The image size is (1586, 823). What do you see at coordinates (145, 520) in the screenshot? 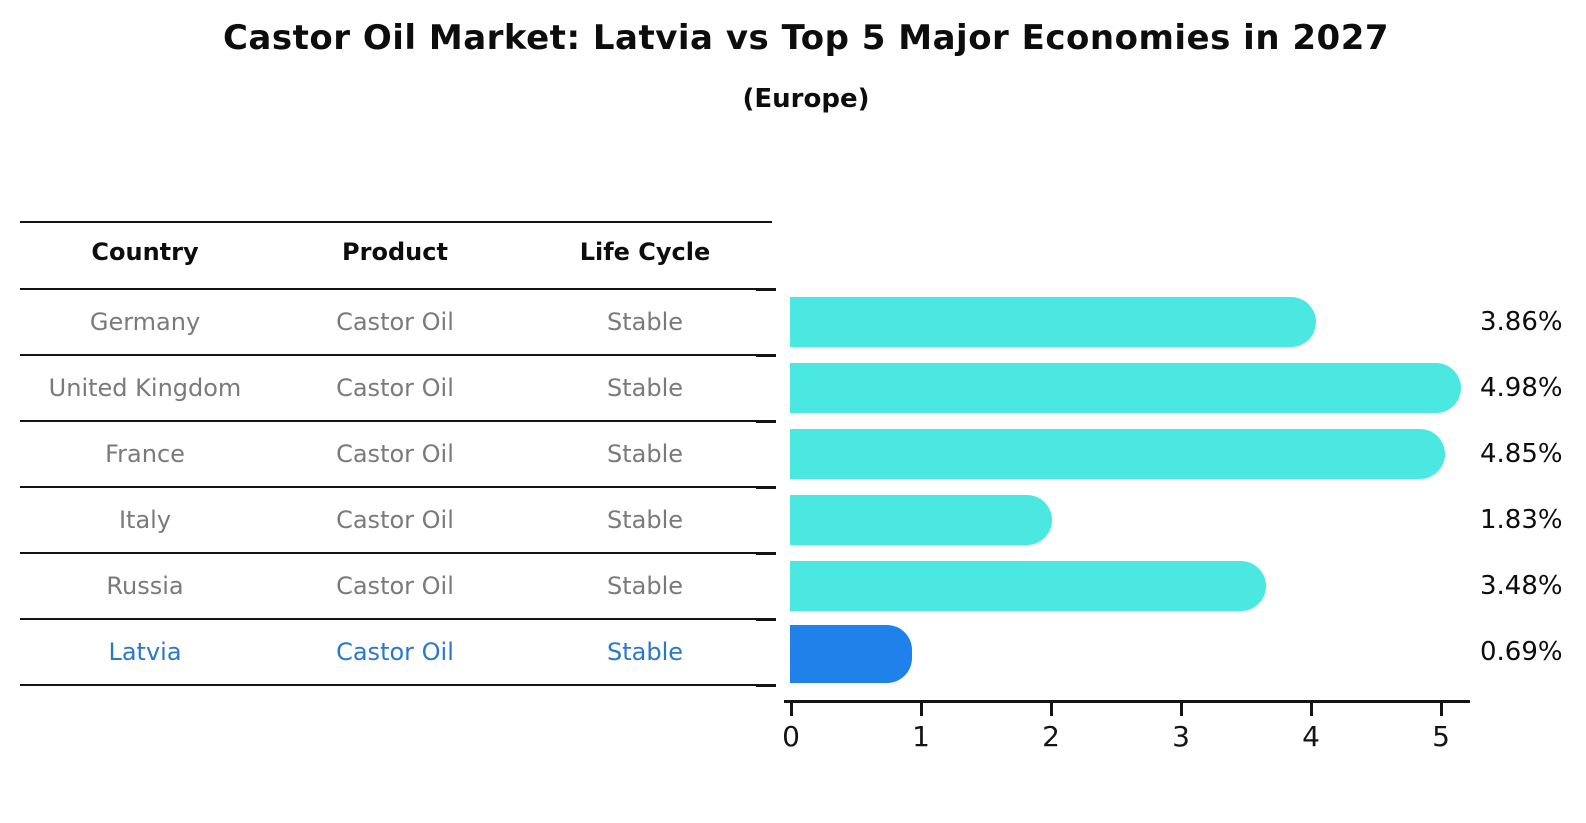
I see `table-cell: Italy` at bounding box center [145, 520].